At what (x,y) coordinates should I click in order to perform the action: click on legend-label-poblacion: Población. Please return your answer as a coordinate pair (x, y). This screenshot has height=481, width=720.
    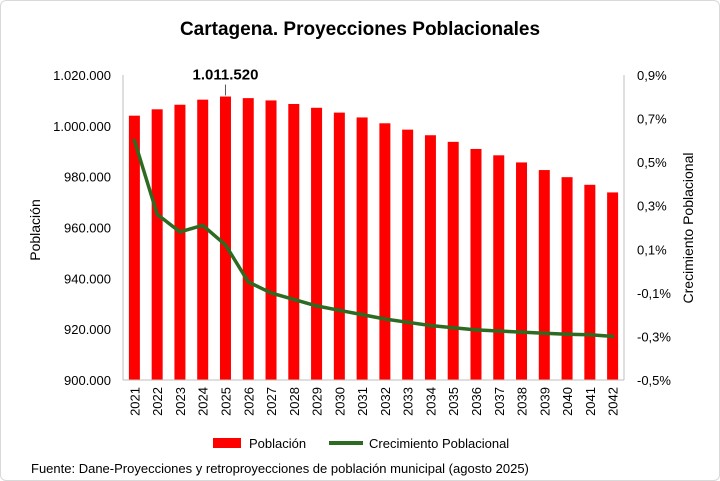
    Looking at the image, I should click on (277, 443).